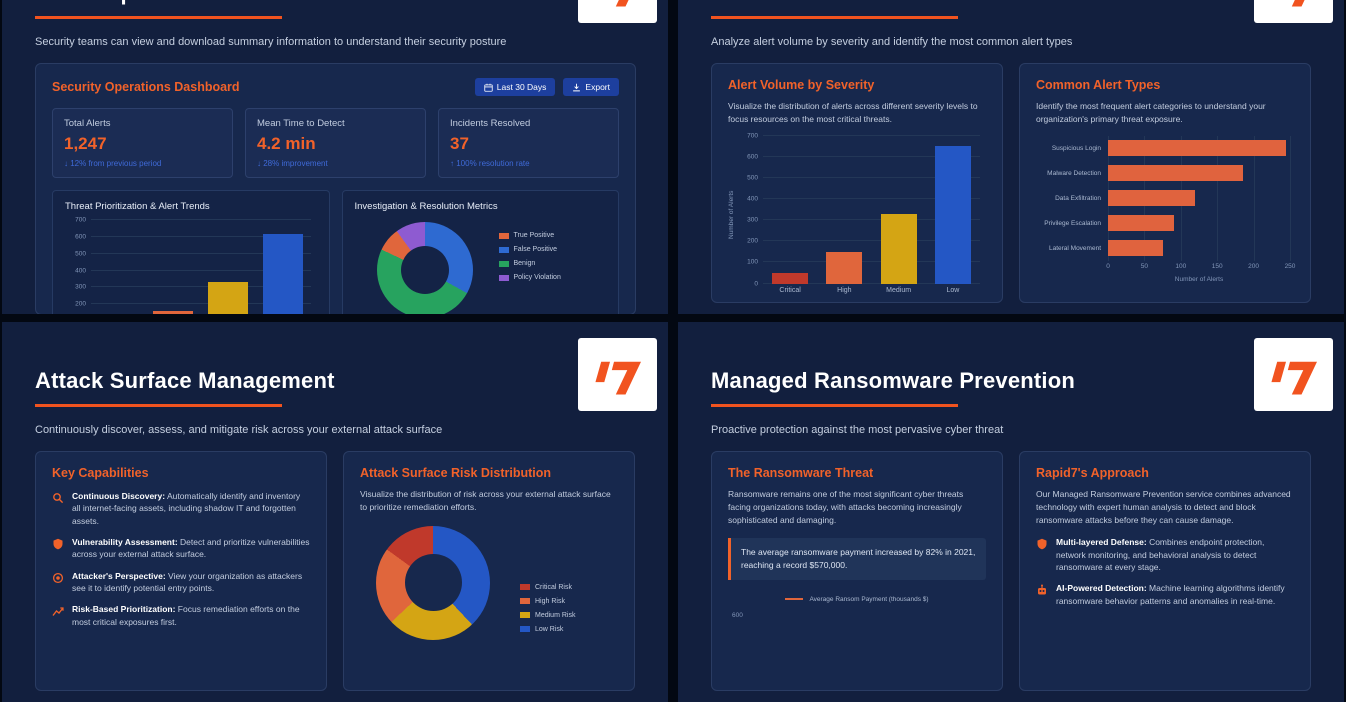 The image size is (1346, 702). I want to click on ai-icon, so click(1043, 595).